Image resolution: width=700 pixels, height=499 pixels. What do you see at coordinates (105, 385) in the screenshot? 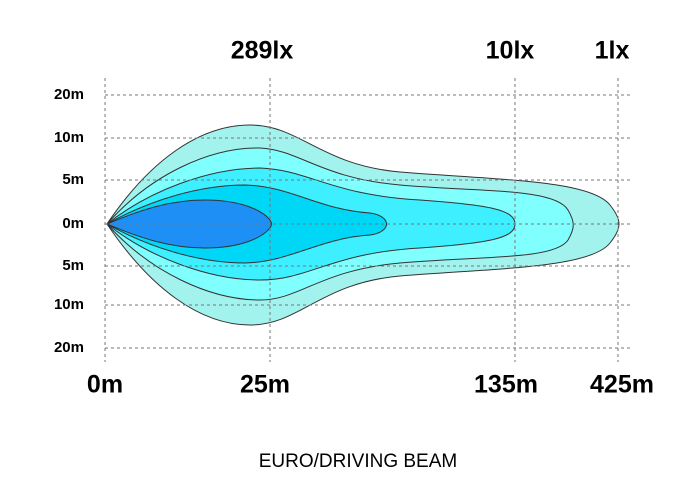
I see `x-label: 0m` at bounding box center [105, 385].